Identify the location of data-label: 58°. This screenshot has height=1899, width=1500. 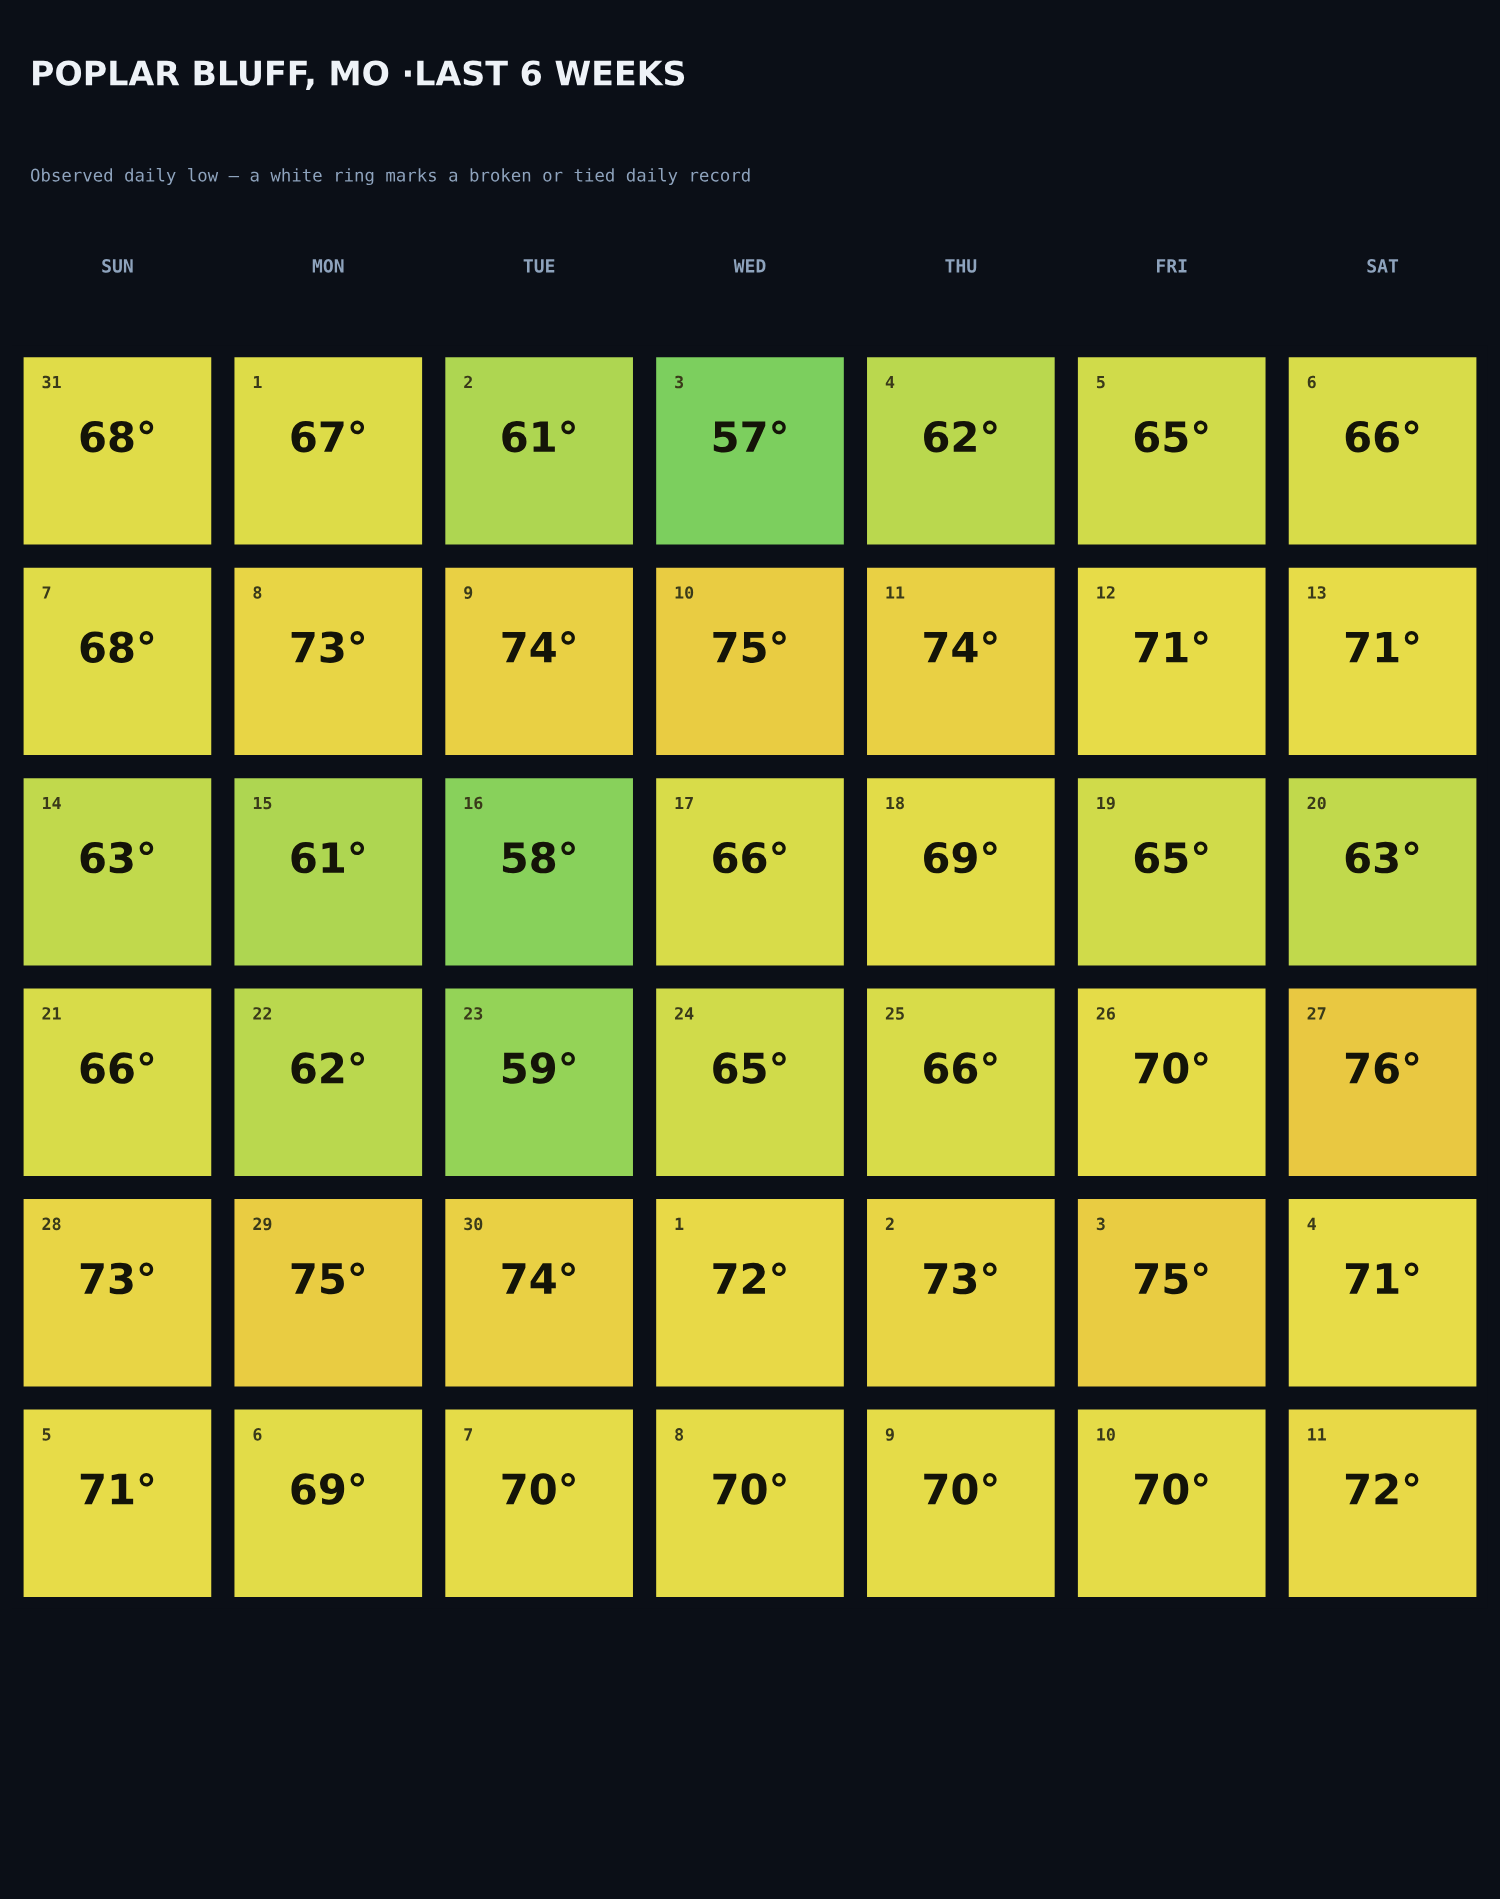
(538, 857).